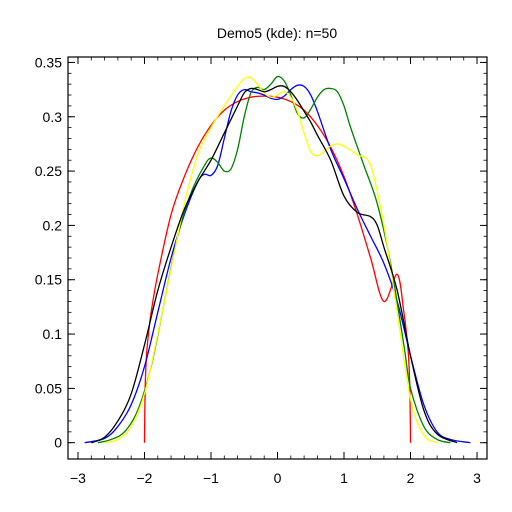 The height and width of the screenshot is (512, 512). Describe the element at coordinates (48, 280) in the screenshot. I see `y-tick-label: 0.15` at that location.